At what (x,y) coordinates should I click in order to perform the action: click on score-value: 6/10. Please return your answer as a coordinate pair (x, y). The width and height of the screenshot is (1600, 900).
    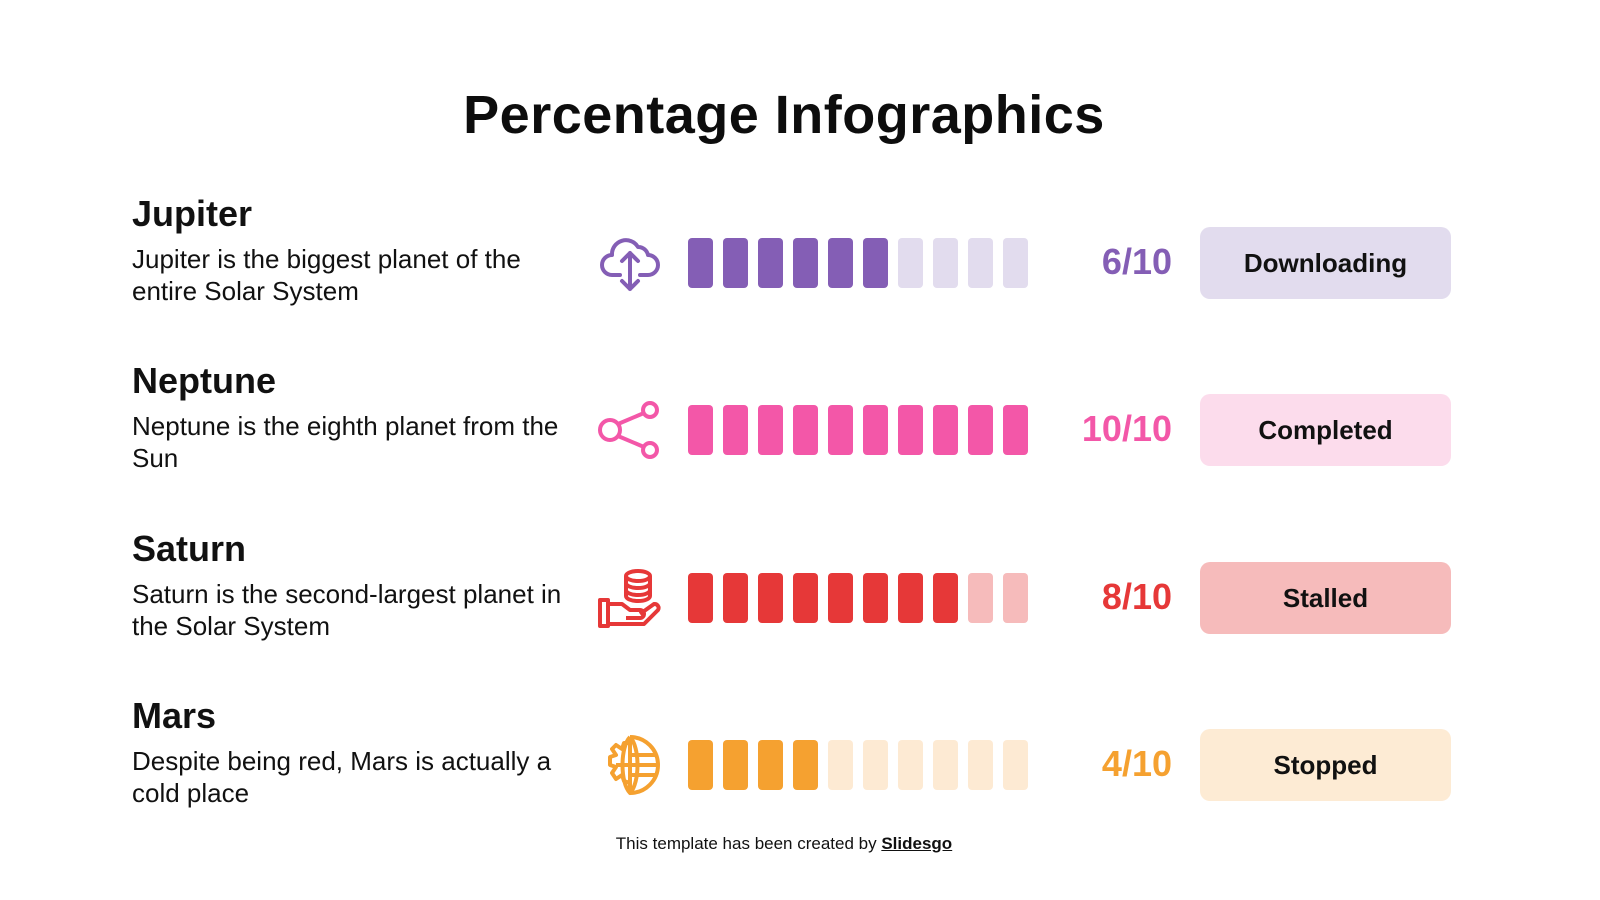
    Looking at the image, I should click on (1136, 261).